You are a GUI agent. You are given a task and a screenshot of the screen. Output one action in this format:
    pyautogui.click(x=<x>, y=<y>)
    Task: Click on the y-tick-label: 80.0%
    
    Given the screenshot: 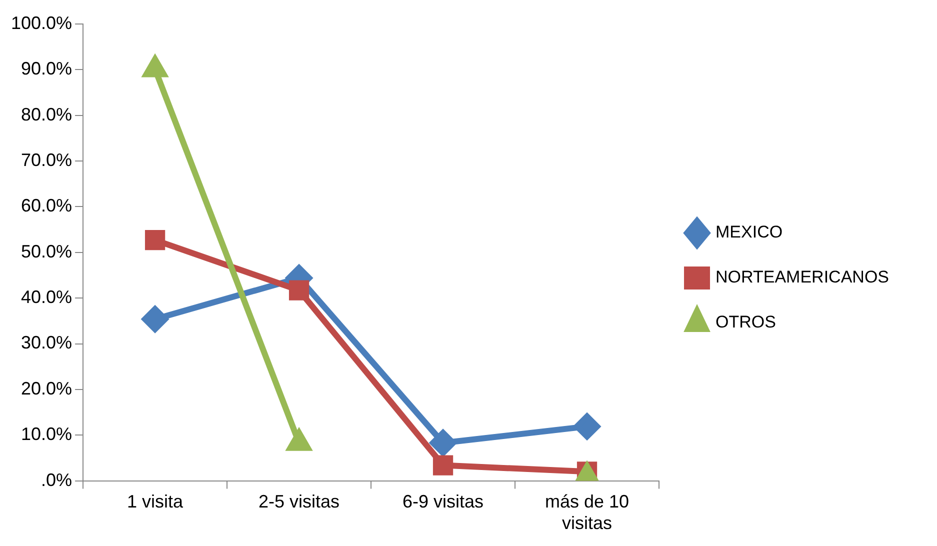 What is the action you would take?
    pyautogui.click(x=46, y=114)
    